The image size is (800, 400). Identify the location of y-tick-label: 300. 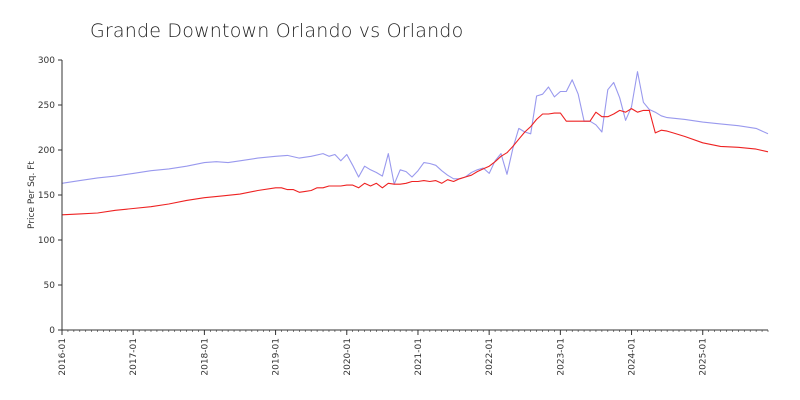
(46, 61).